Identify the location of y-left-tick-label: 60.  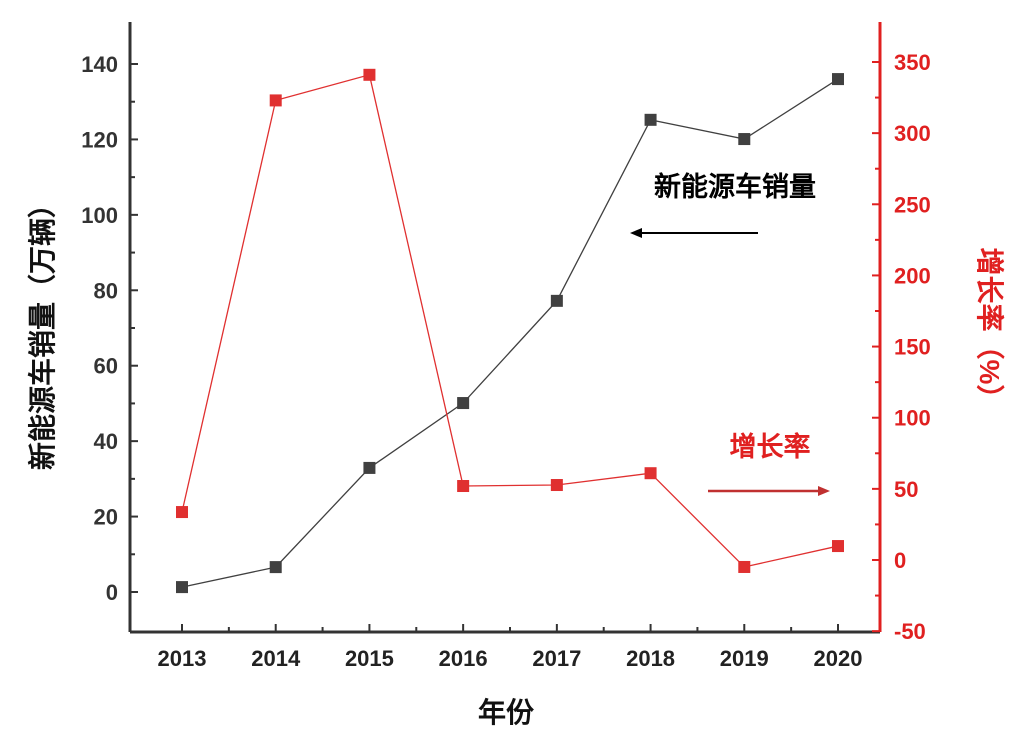
(106, 366).